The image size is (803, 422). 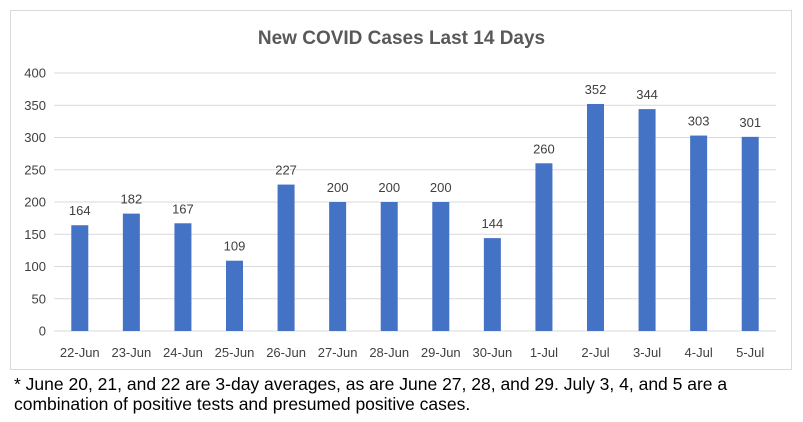 What do you see at coordinates (35, 105) in the screenshot?
I see `y-tick-label: 350` at bounding box center [35, 105].